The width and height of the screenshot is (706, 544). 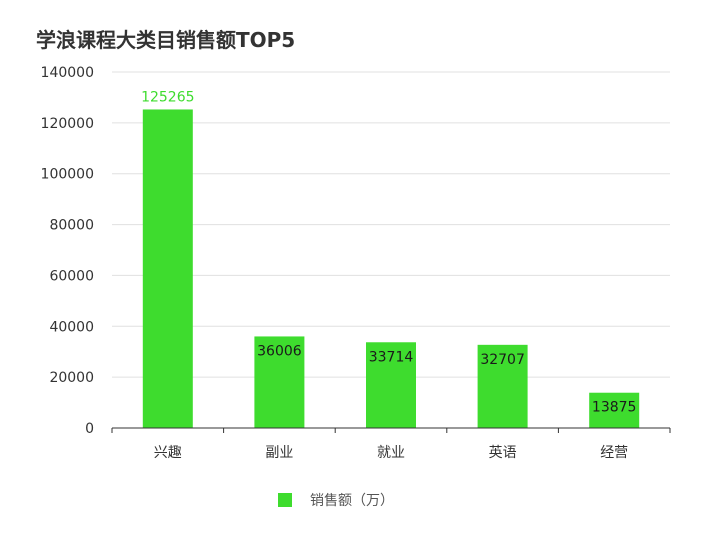 What do you see at coordinates (67, 73) in the screenshot?
I see `y-tick-label-7: 140000` at bounding box center [67, 73].